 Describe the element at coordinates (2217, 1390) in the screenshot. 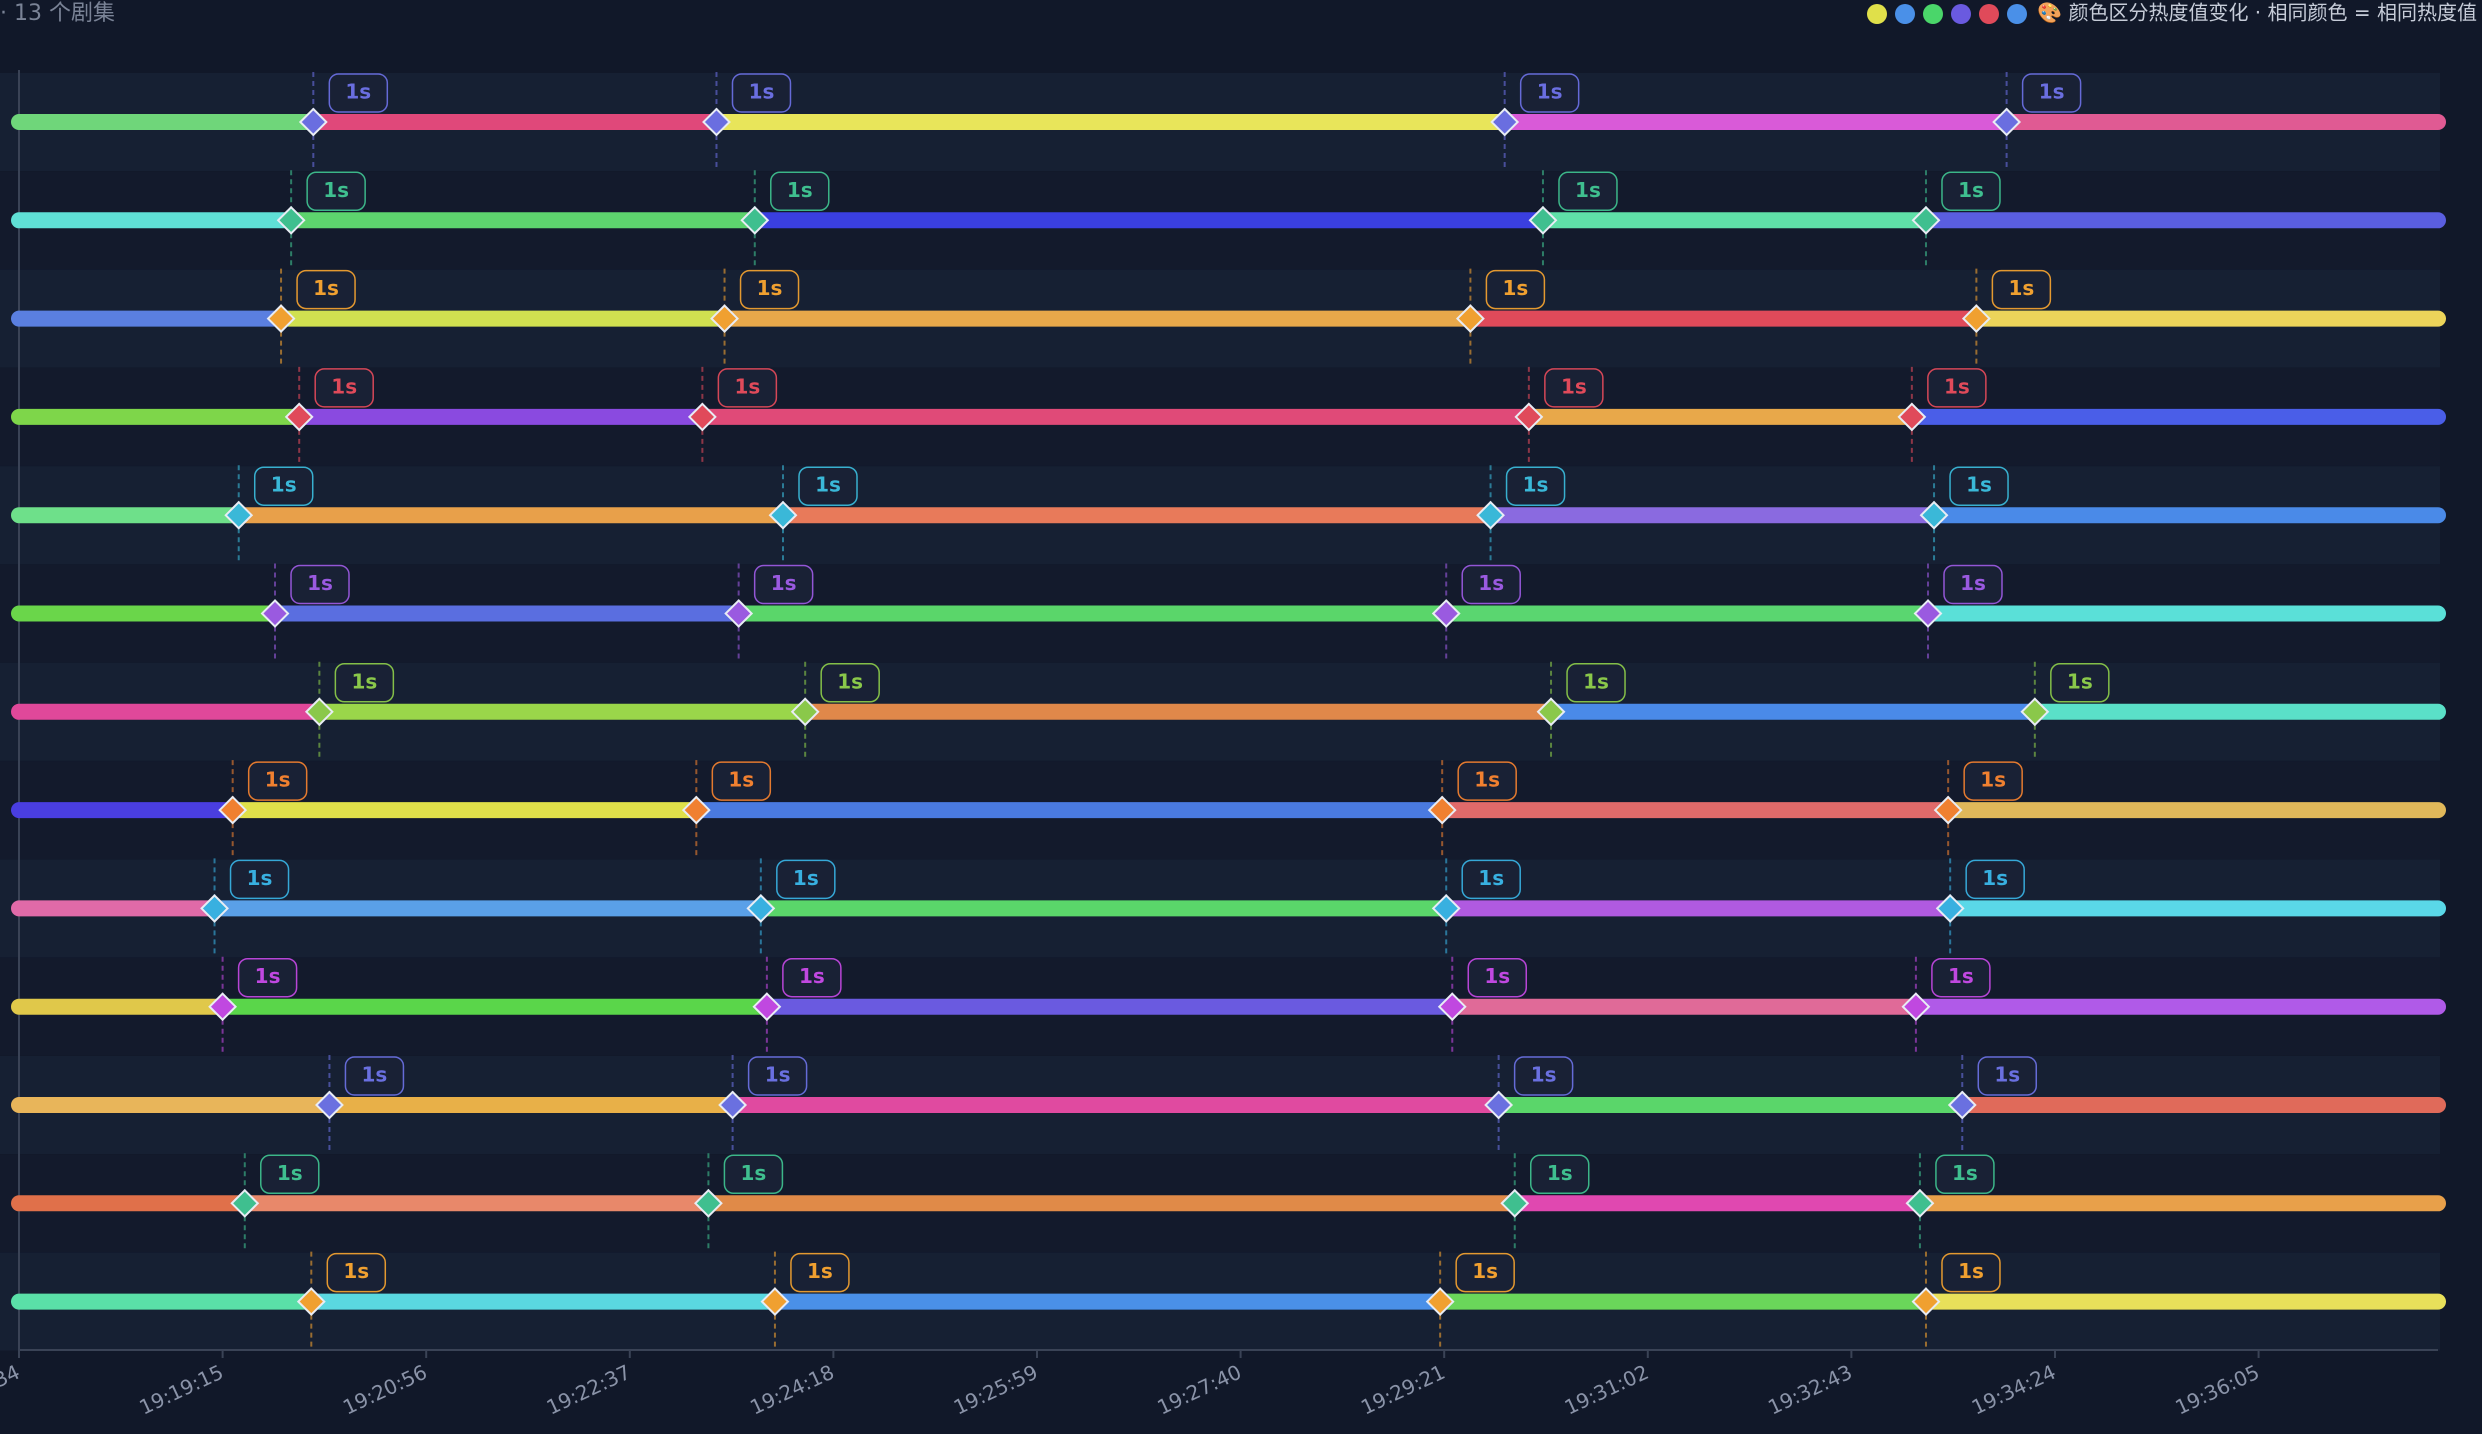

I see `x-tick-label: 19:36:05` at that location.